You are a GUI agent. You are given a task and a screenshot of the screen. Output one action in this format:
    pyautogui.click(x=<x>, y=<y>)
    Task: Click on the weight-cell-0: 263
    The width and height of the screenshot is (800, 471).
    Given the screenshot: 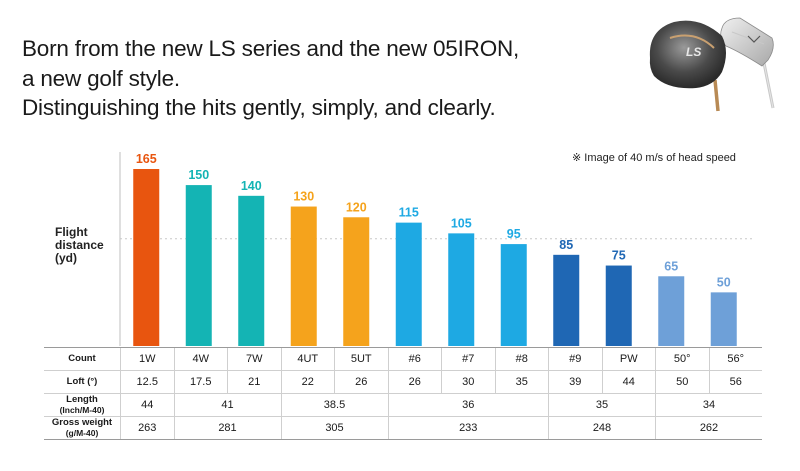 What is the action you would take?
    pyautogui.click(x=147, y=428)
    